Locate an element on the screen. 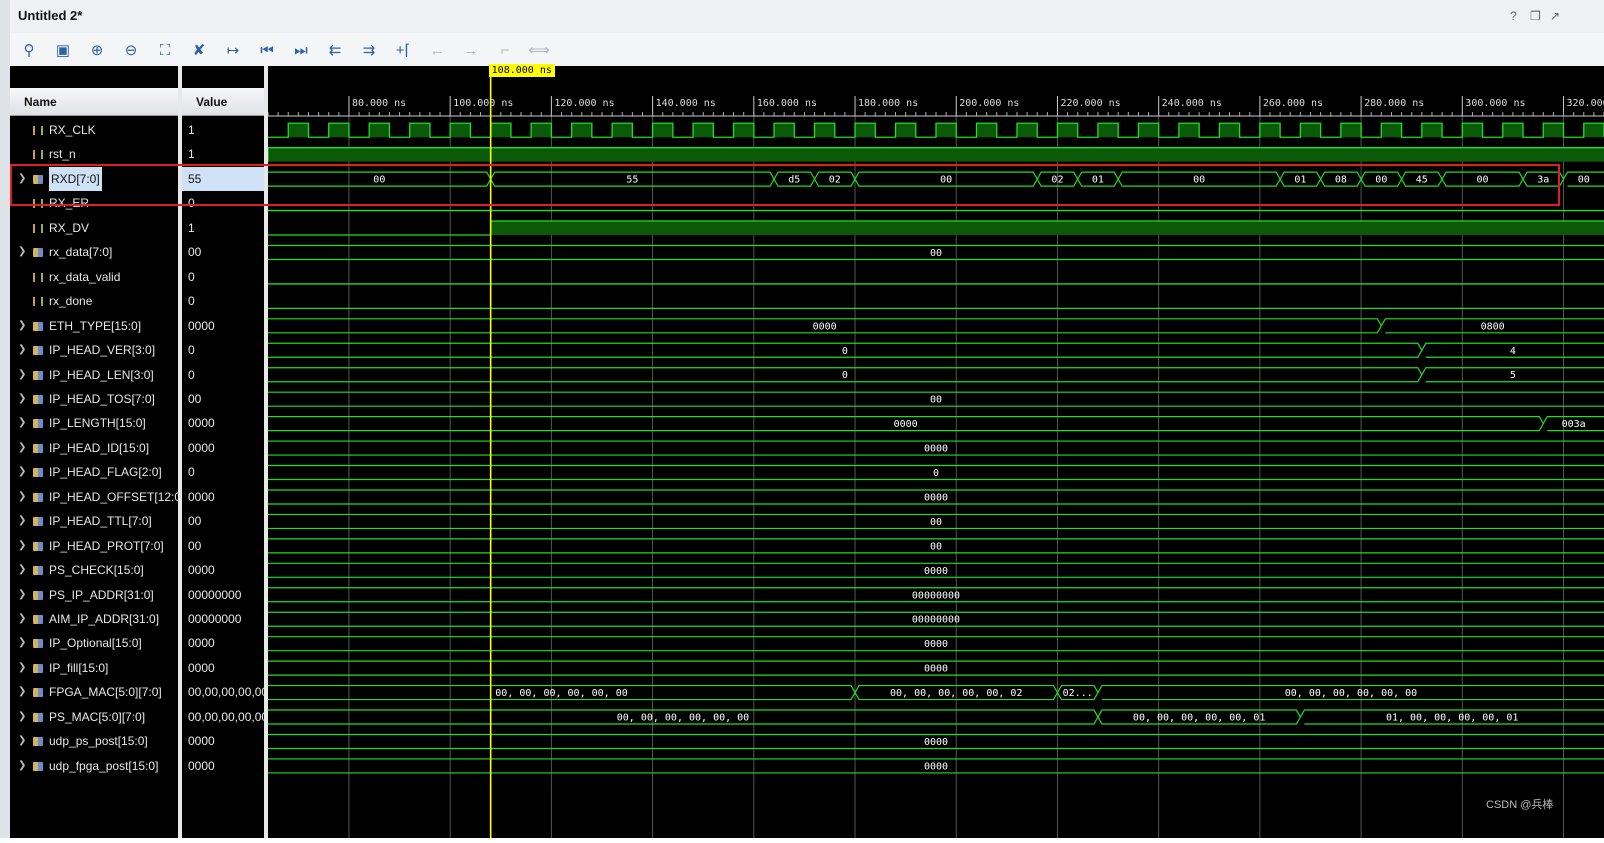 This screenshot has width=1604, height=843. fix-cursor-icon: ⟺ is located at coordinates (539, 50).